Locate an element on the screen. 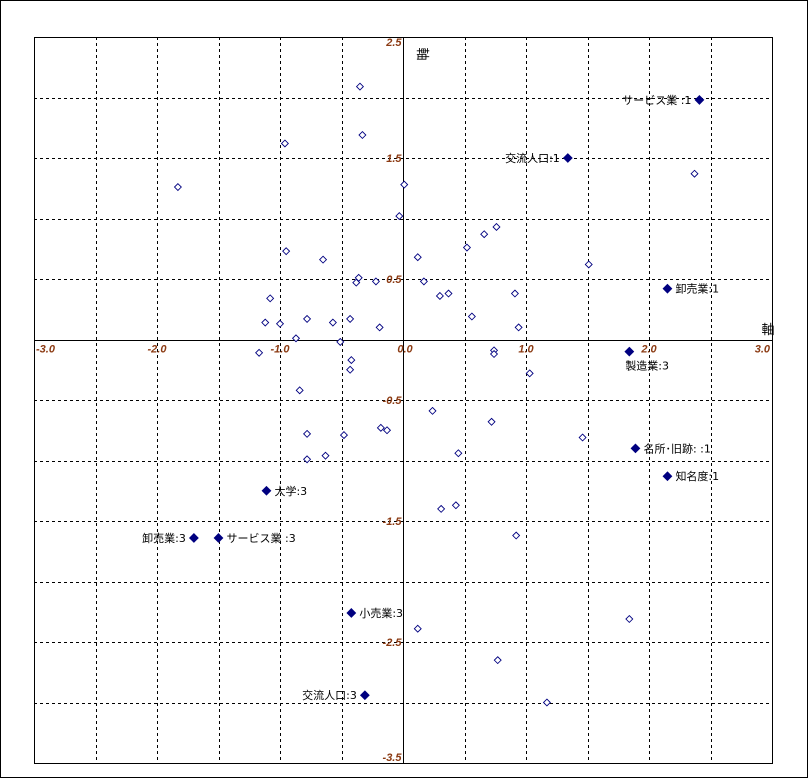 The width and height of the screenshot is (808, 778). x-tick-label: -1.0 is located at coordinates (281, 350).